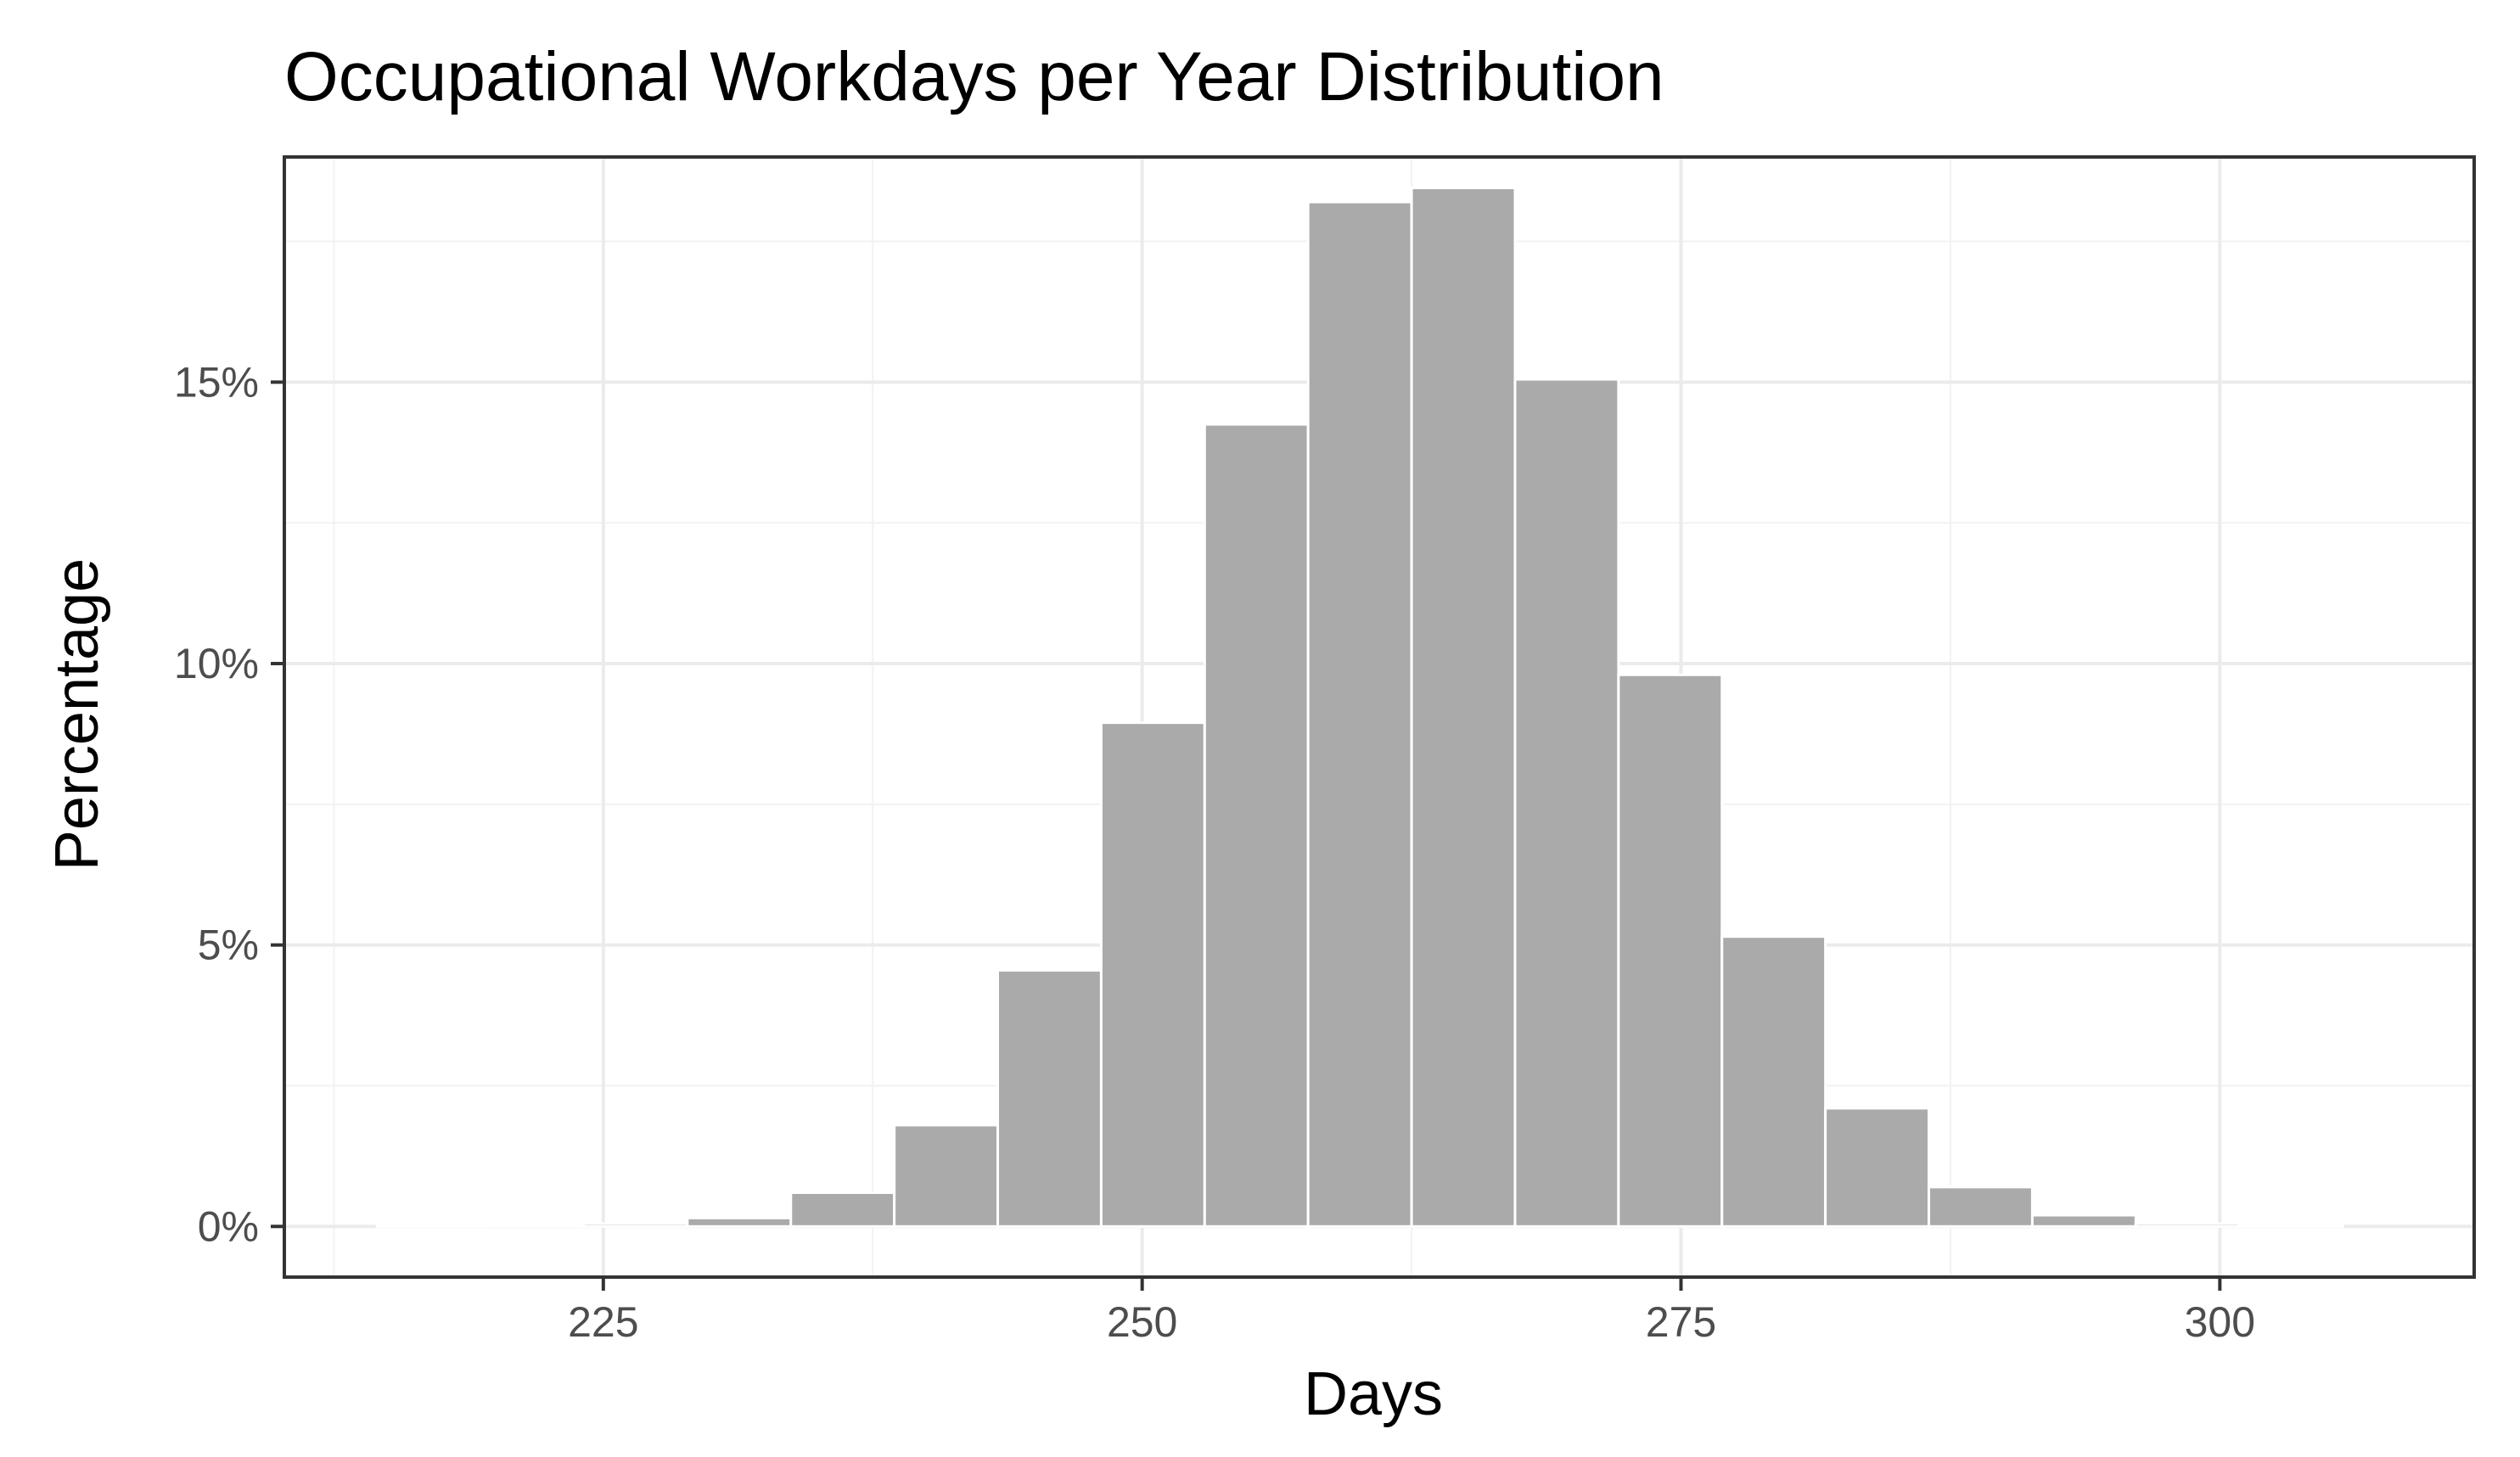  Describe the element at coordinates (216, 382) in the screenshot. I see `y-tick-label: 15%` at that location.